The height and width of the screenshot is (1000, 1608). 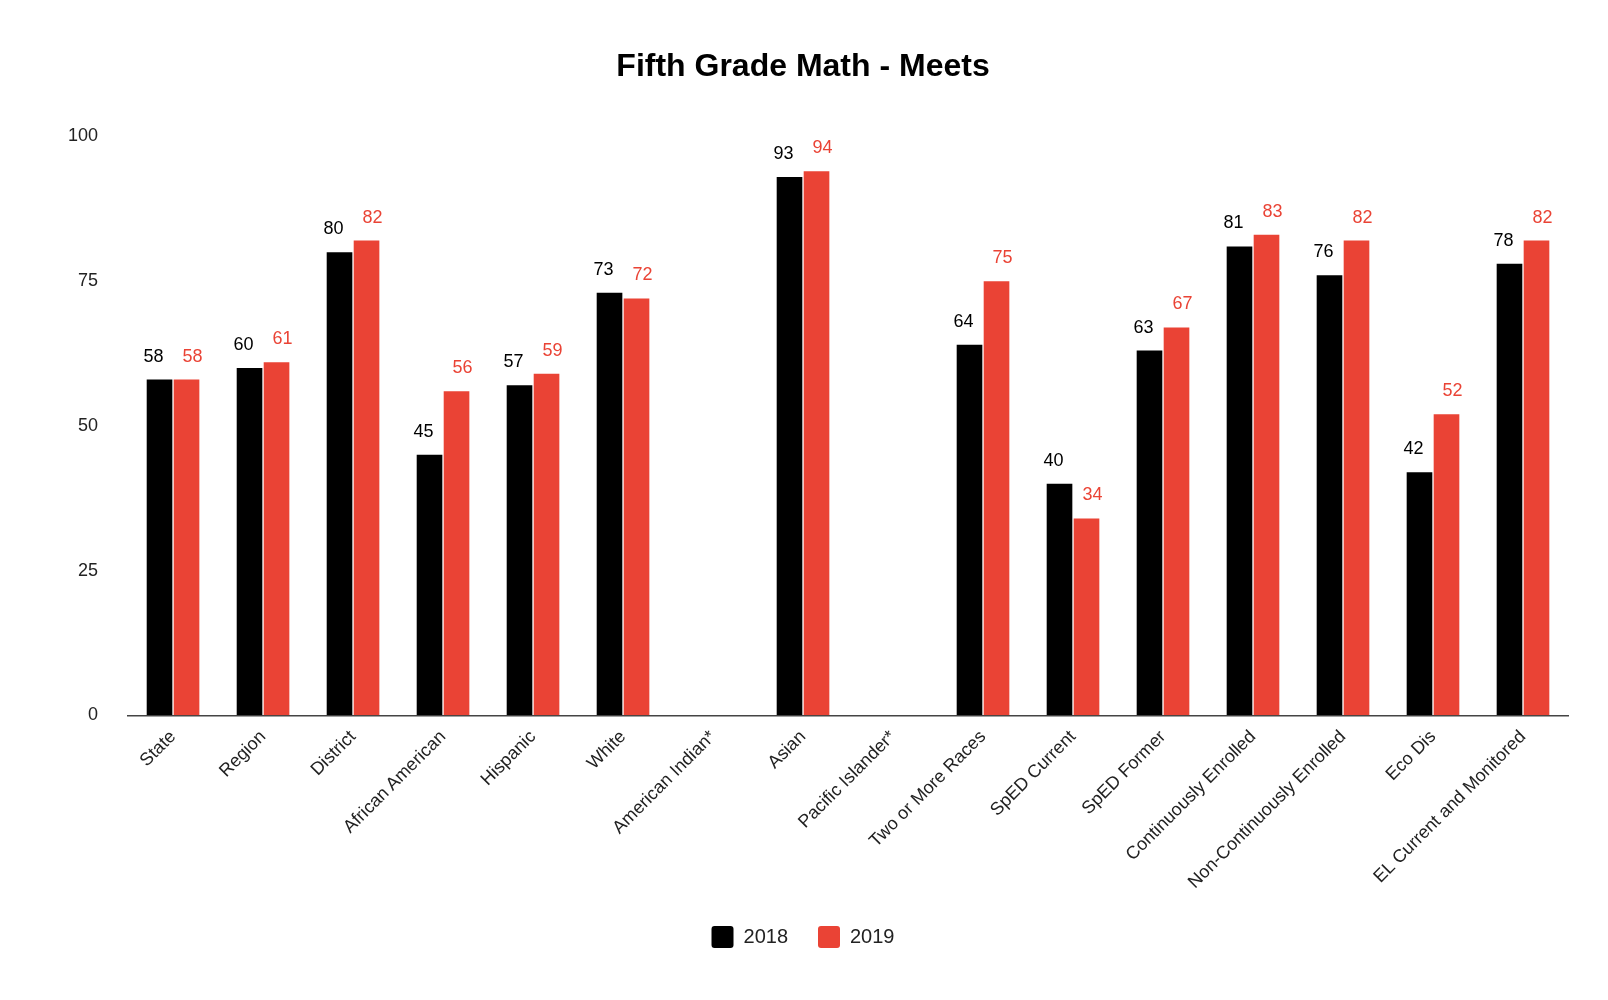 I want to click on y-tick-label: 50, so click(x=88, y=424).